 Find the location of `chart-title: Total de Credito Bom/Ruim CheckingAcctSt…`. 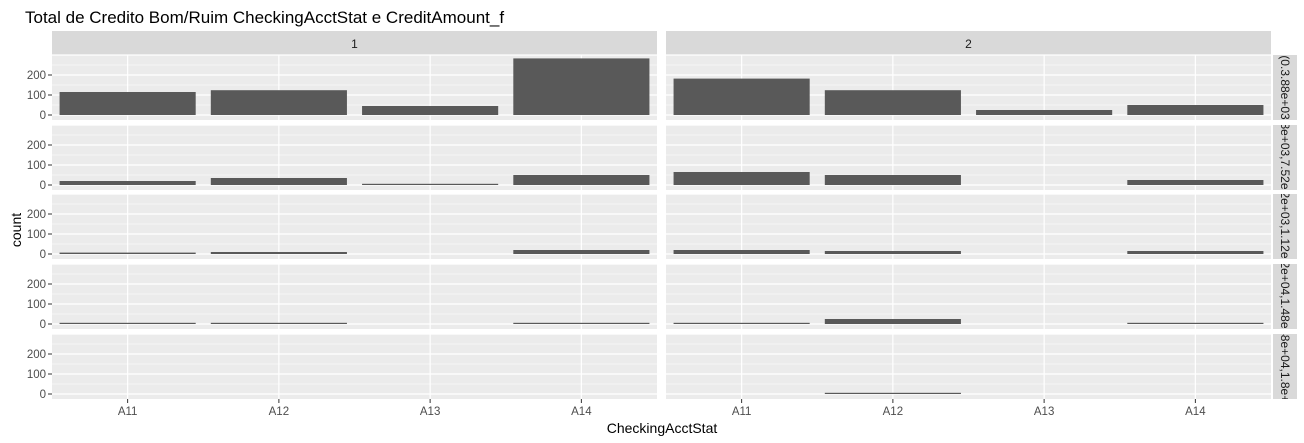

chart-title: Total de Credito Bom/Ruim CheckingAcctSt… is located at coordinates (264, 17).